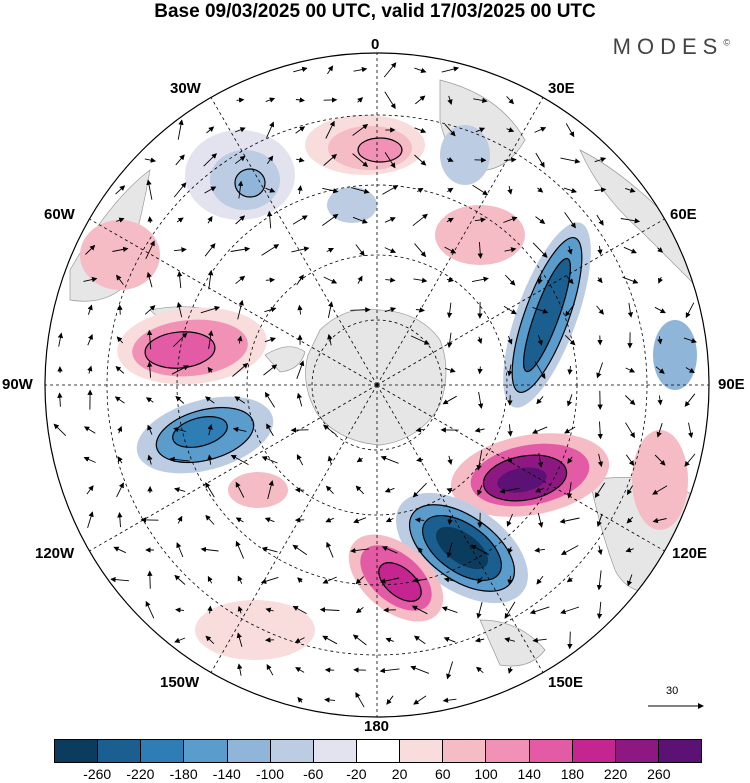  I want to click on lon-label-150w: 150W, so click(180, 682).